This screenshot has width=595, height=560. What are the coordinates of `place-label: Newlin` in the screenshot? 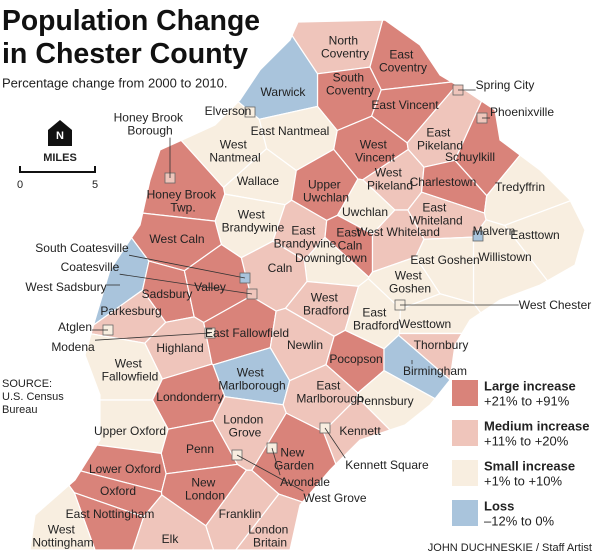 It's located at (305, 345).